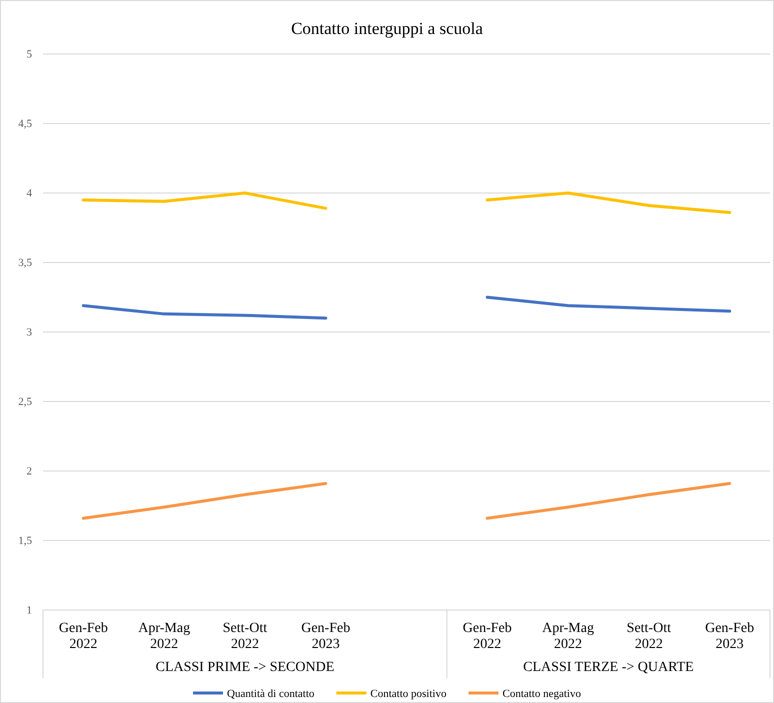 Image resolution: width=774 pixels, height=703 pixels. Describe the element at coordinates (29, 54) in the screenshot. I see `y-tick-label: 5` at that location.